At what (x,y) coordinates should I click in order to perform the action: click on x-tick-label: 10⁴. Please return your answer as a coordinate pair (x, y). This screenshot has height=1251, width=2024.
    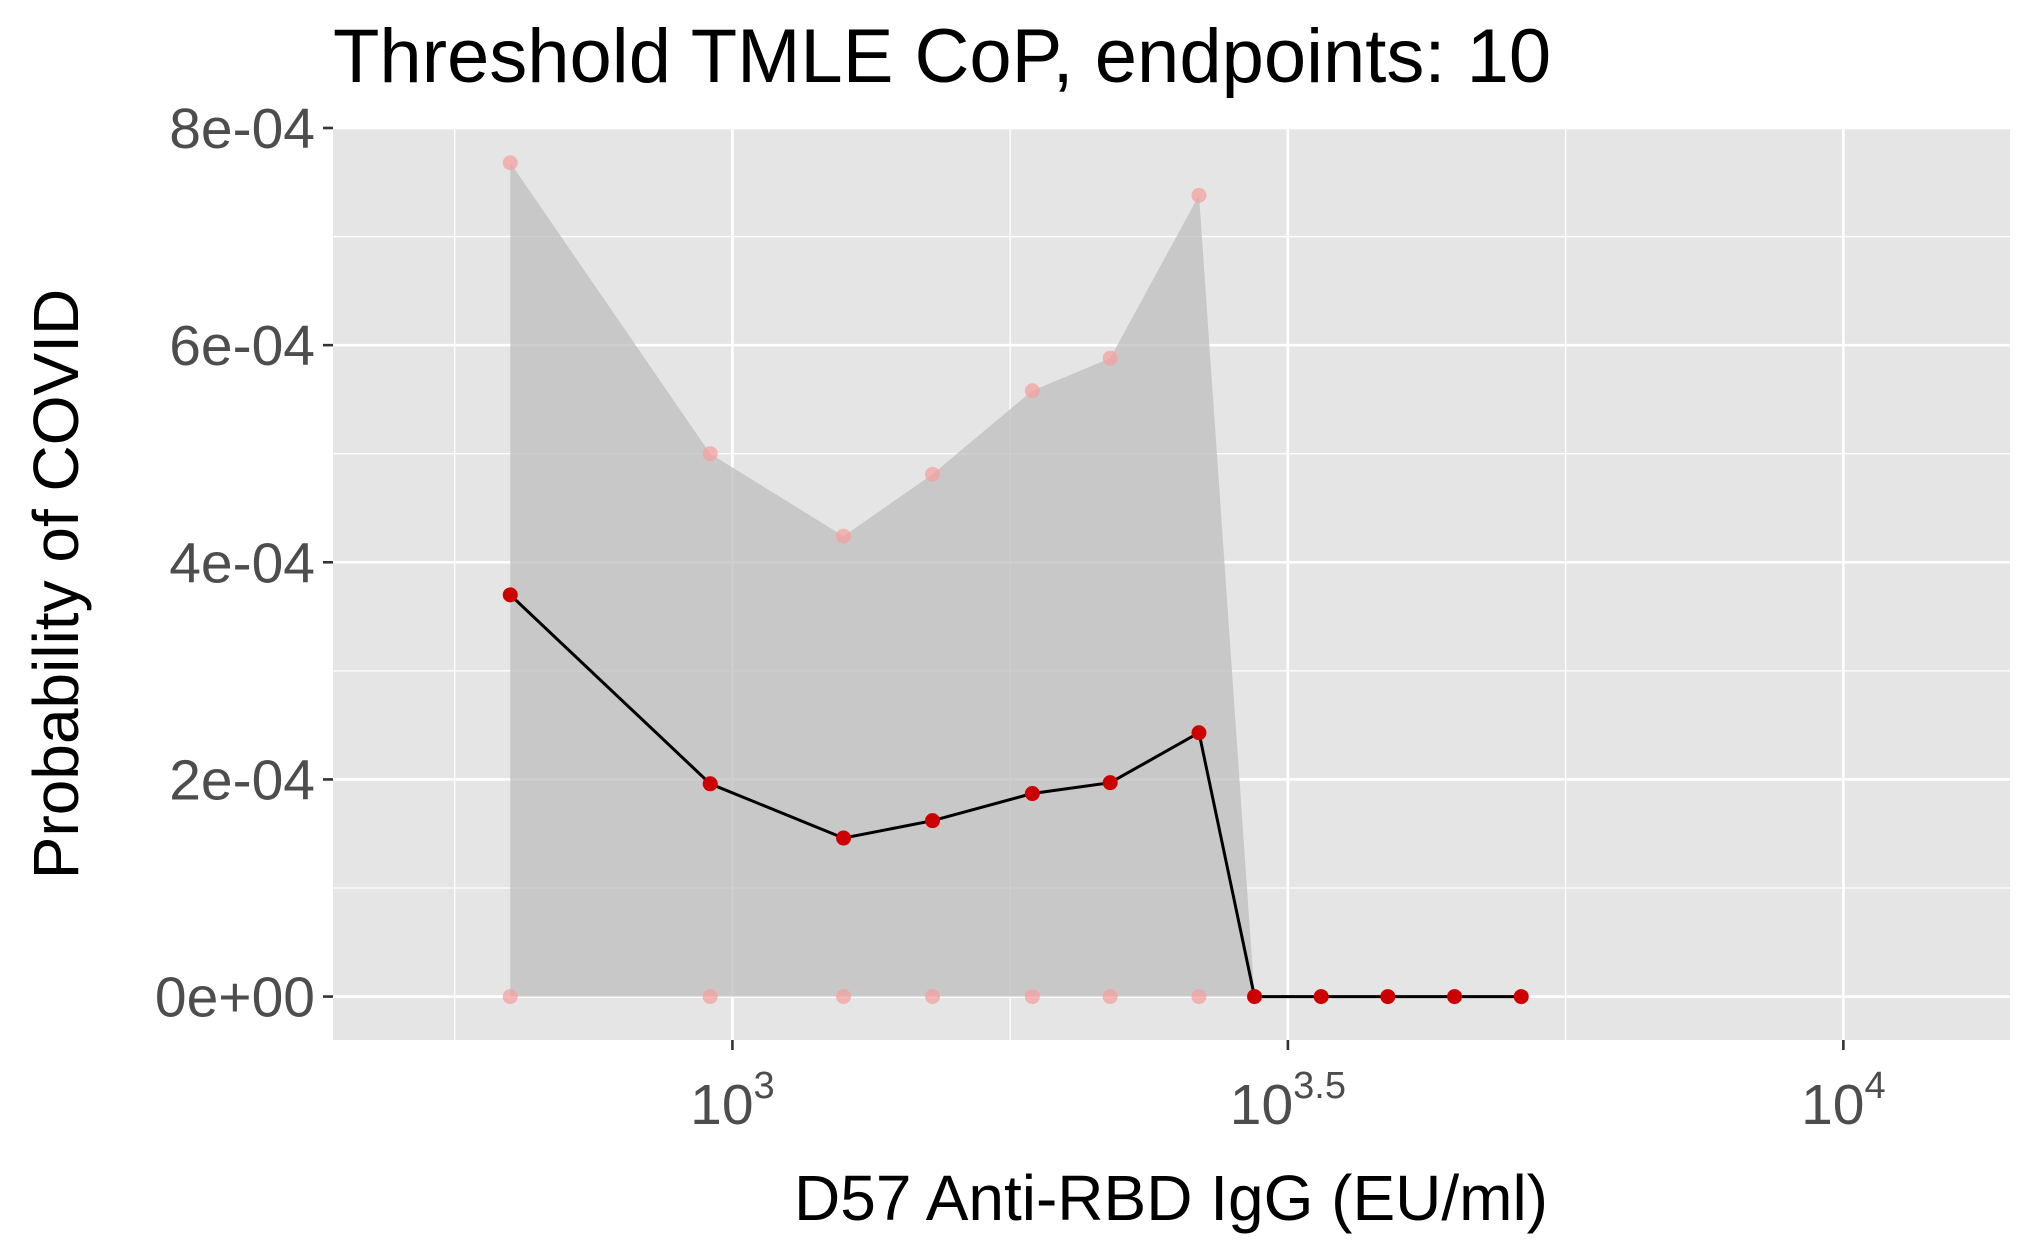
    Looking at the image, I should click on (1843, 1101).